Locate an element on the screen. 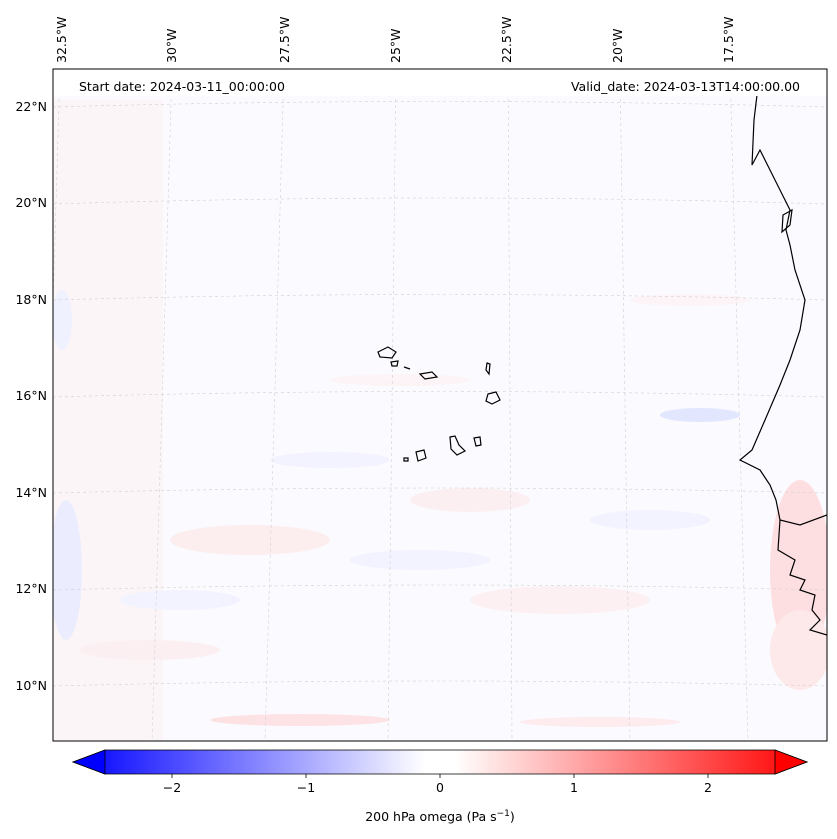 The width and height of the screenshot is (837, 839). colorbar-tick: 2 is located at coordinates (708, 787).